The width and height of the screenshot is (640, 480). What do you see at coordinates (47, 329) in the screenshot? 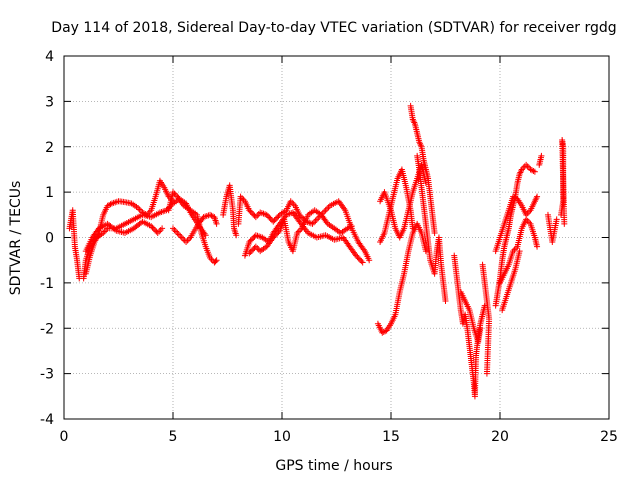
I see `y-tick-label: -2` at bounding box center [47, 329].